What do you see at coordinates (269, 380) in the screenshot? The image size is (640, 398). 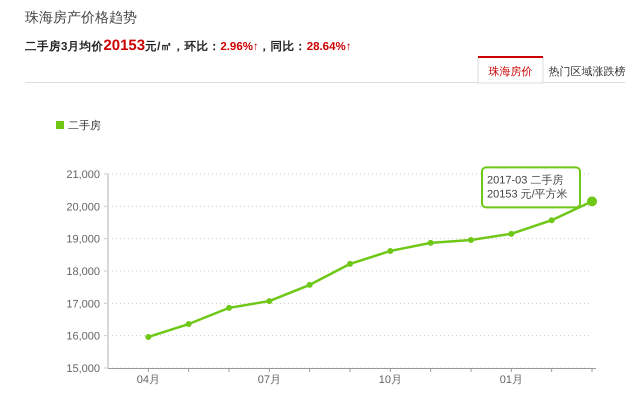 I see `x-tick-label: 07月` at bounding box center [269, 380].